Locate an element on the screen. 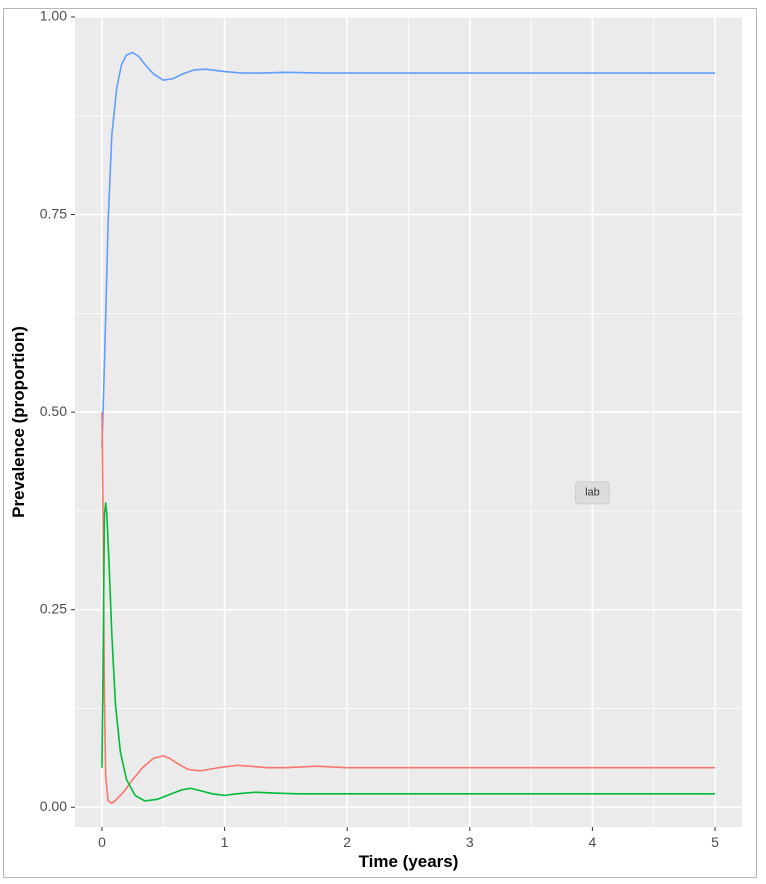  y-axis-ticks: 0.00 0.25 0.50 0.75 1.00 is located at coordinates (57, 411).